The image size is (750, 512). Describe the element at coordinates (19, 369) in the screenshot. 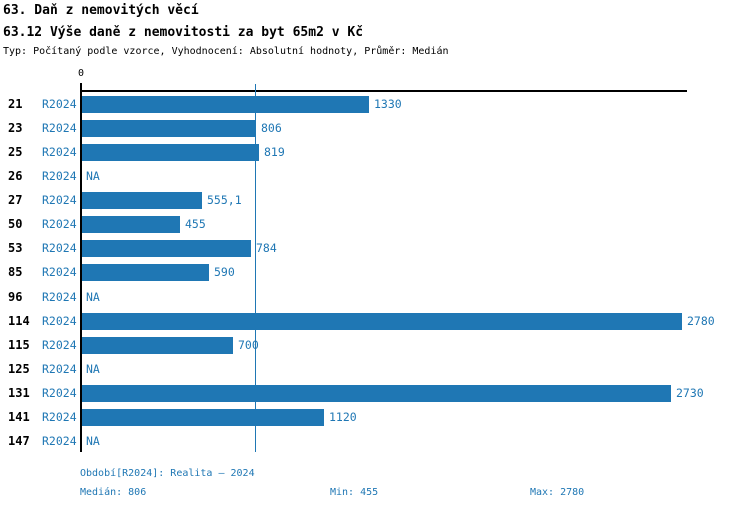

I see `row-category-label: 125` at that location.